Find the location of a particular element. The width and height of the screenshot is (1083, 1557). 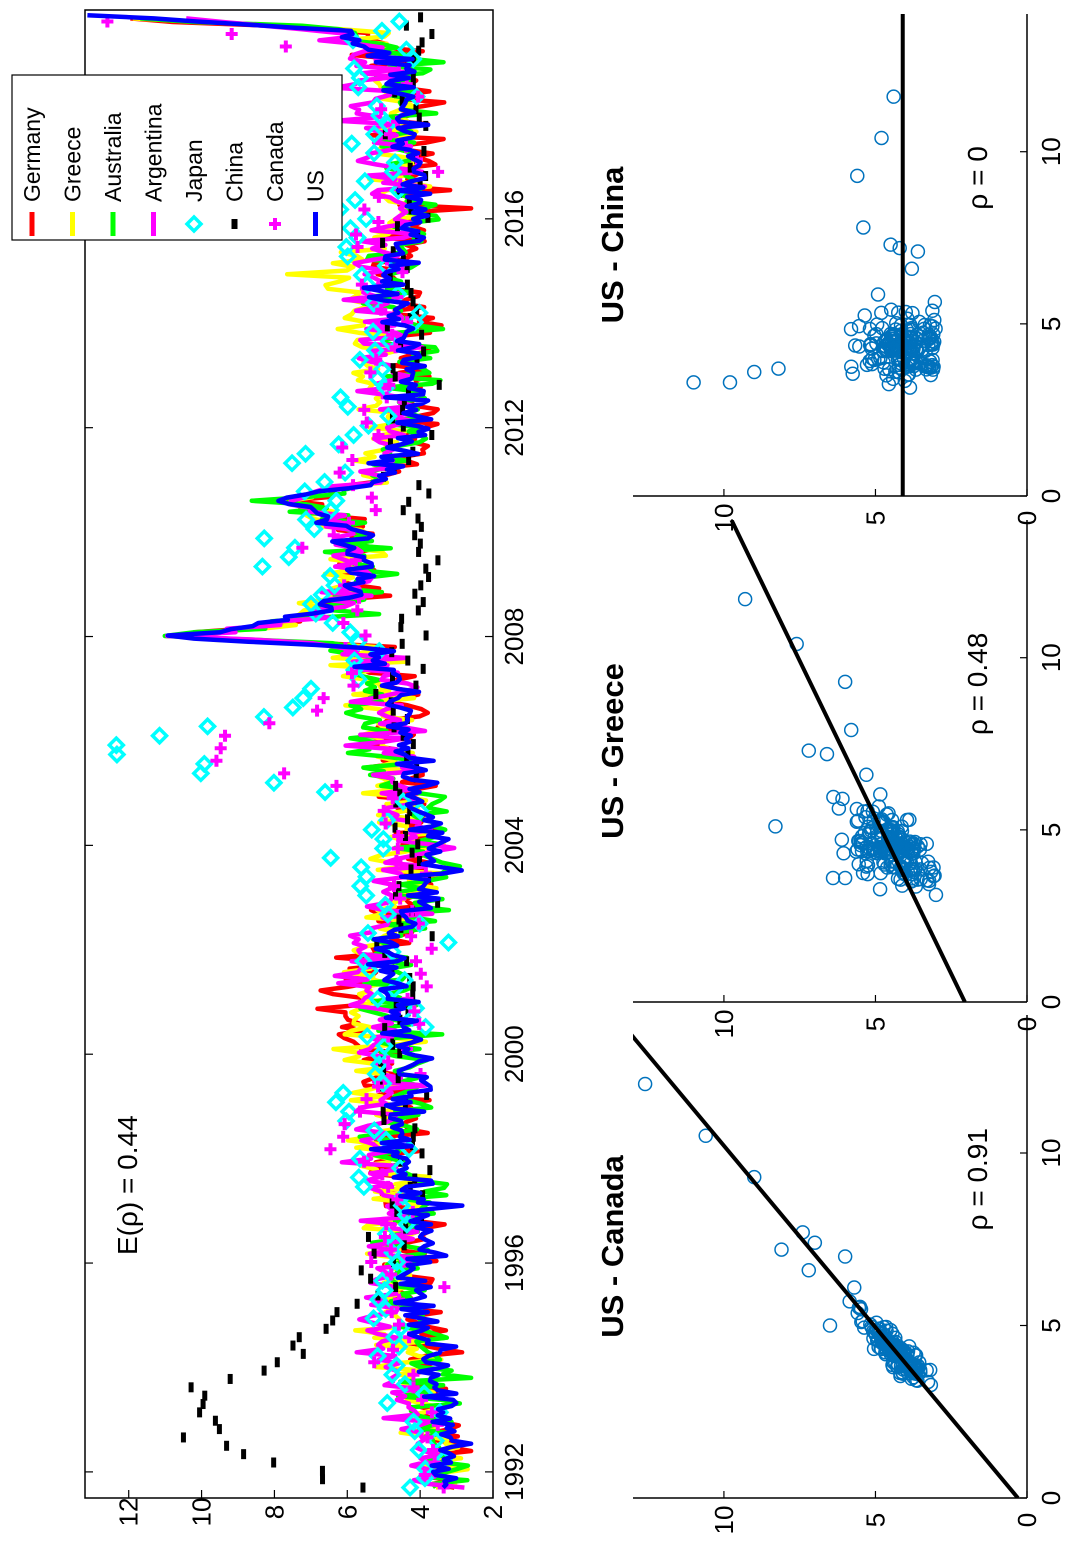

legend-label: Greece is located at coordinates (73, 164).